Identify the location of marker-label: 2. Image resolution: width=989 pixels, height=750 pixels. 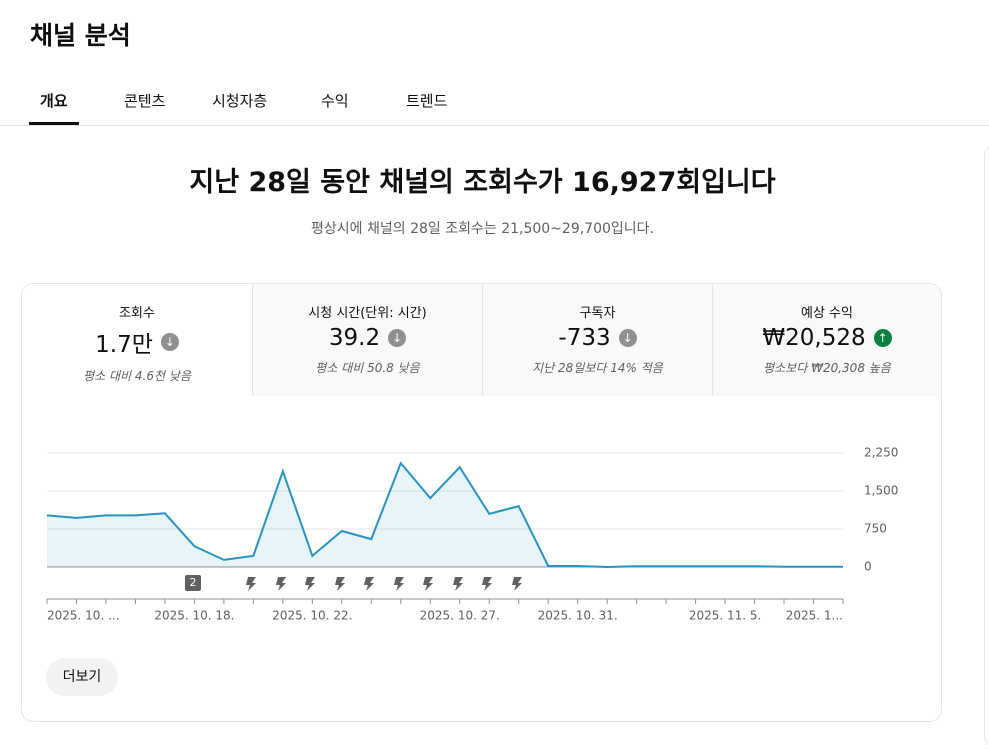
(193, 582).